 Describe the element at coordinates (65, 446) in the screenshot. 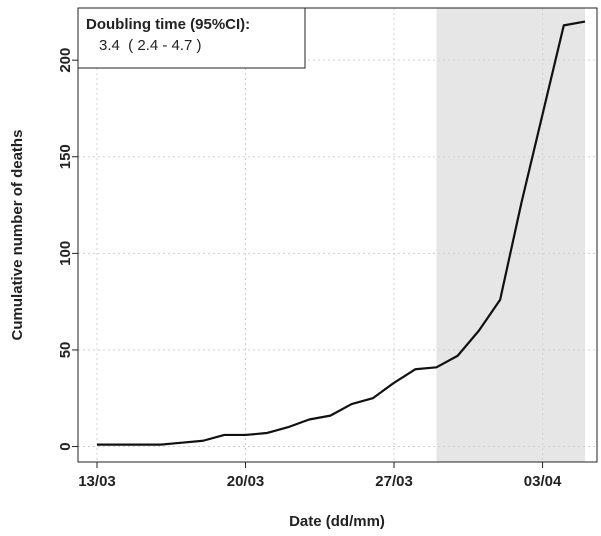

I see `y-tick-label: 0` at that location.